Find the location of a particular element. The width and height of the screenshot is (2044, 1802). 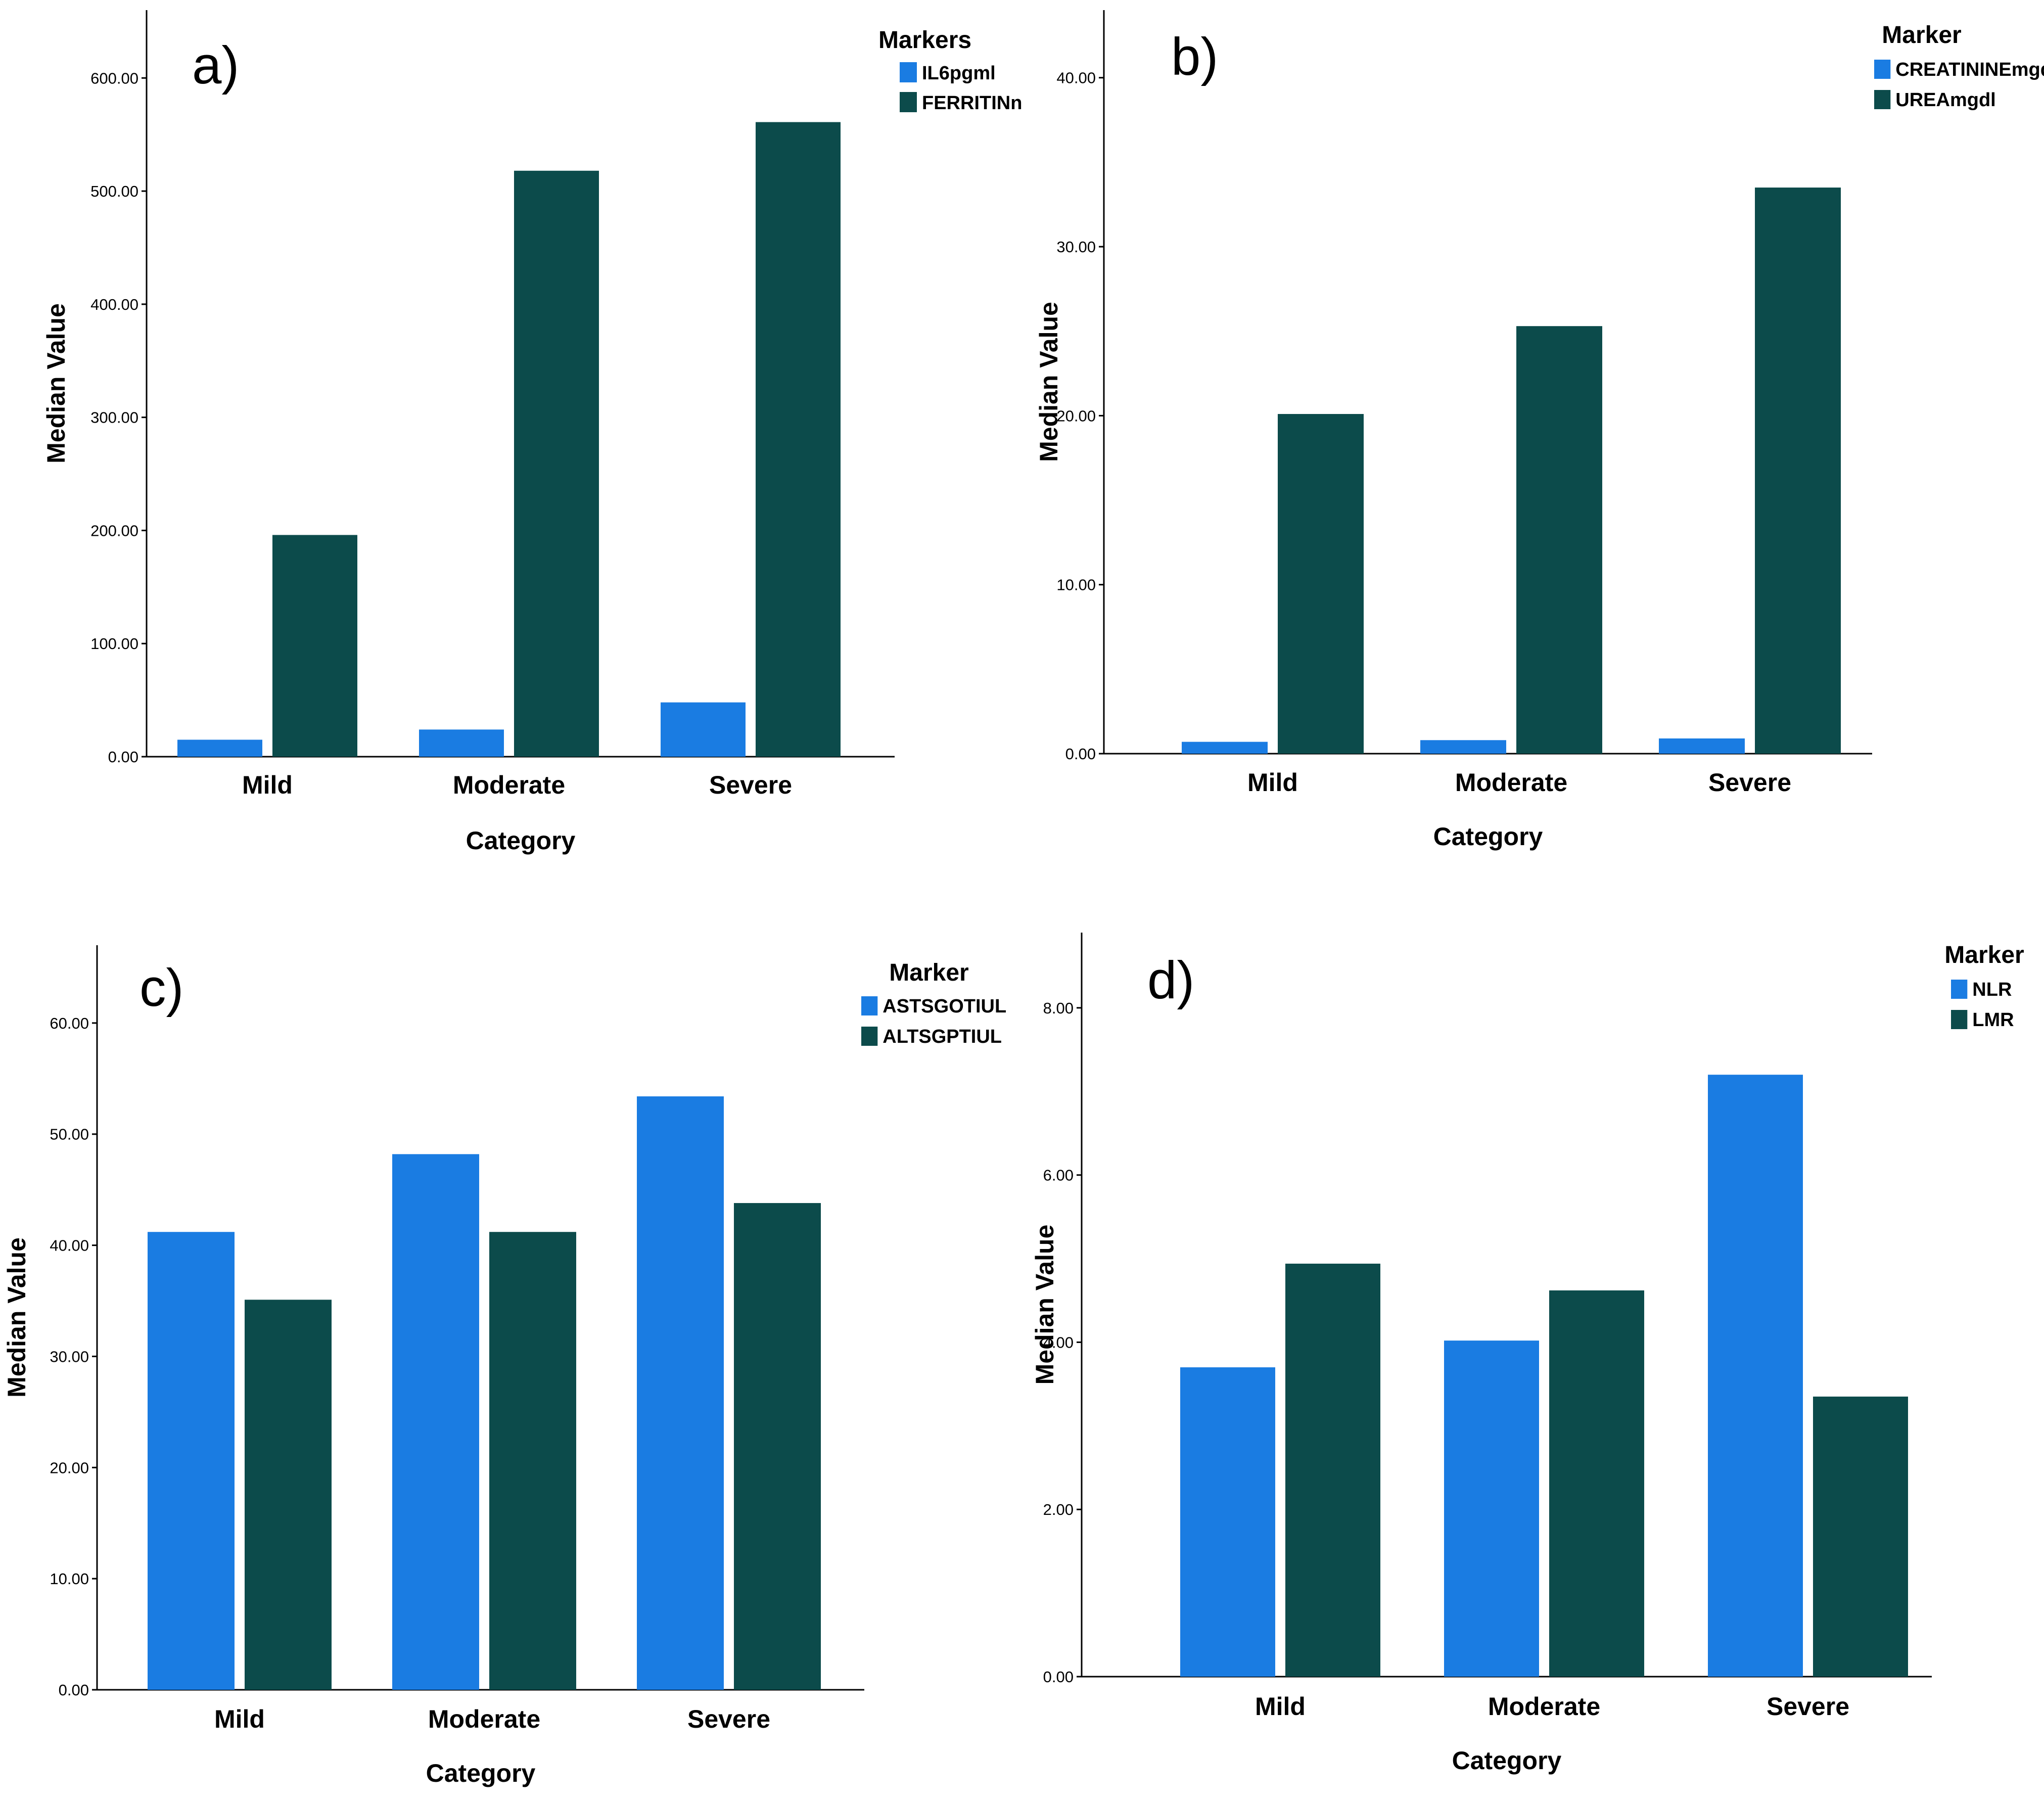

y-tick-label: 2.00 is located at coordinates (1058, 1509).